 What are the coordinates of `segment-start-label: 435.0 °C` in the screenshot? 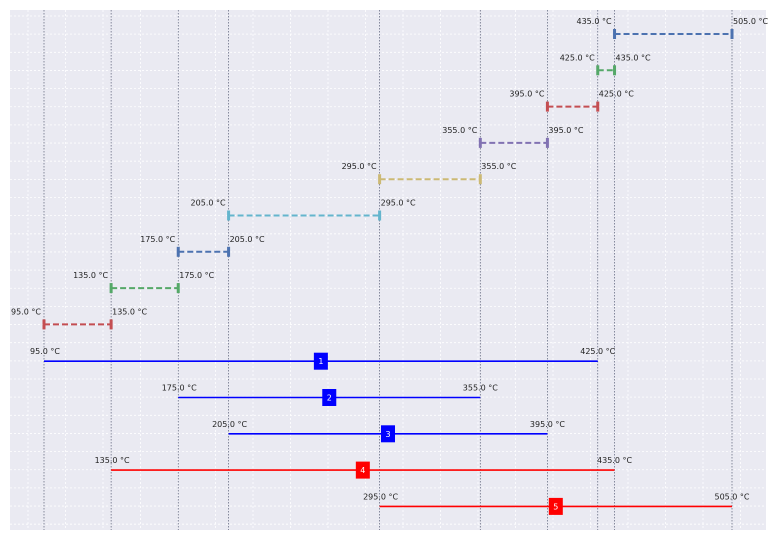 It's located at (594, 21).